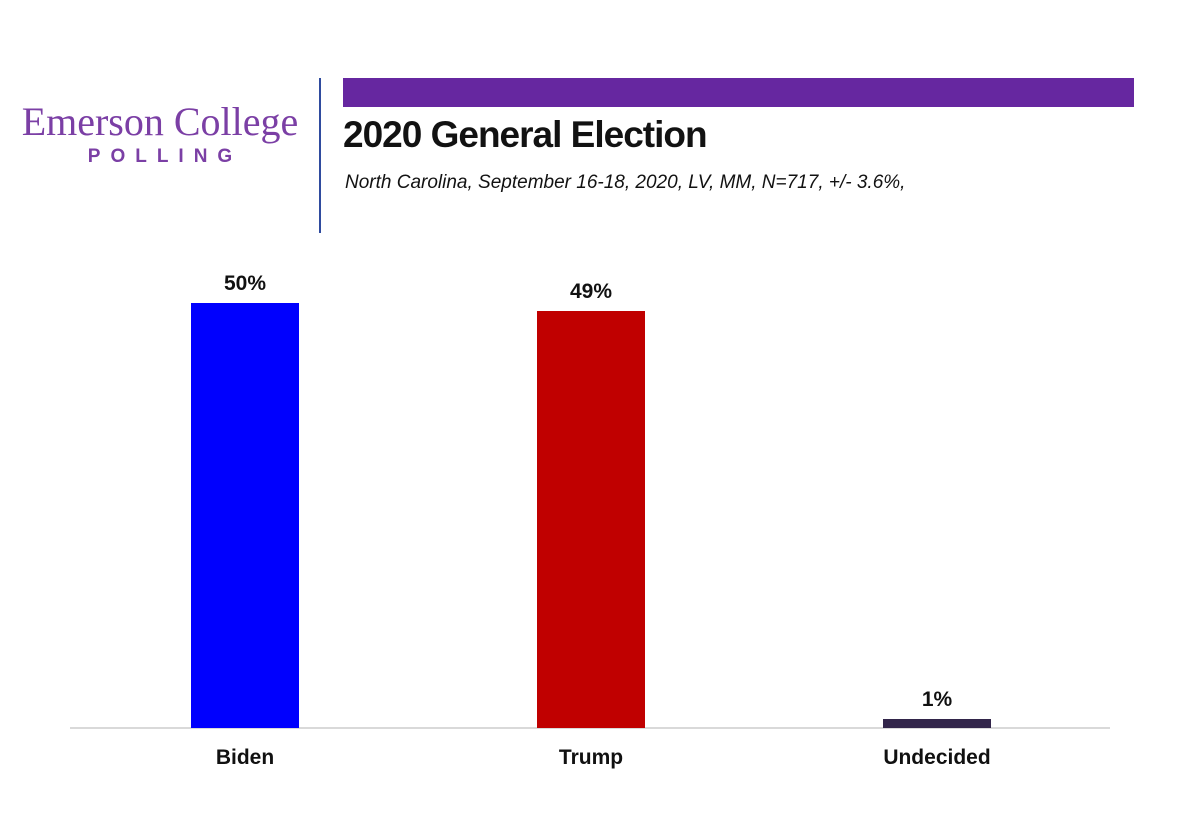 The height and width of the screenshot is (831, 1200). I want to click on bar-value-label-trump: 49%, so click(591, 291).